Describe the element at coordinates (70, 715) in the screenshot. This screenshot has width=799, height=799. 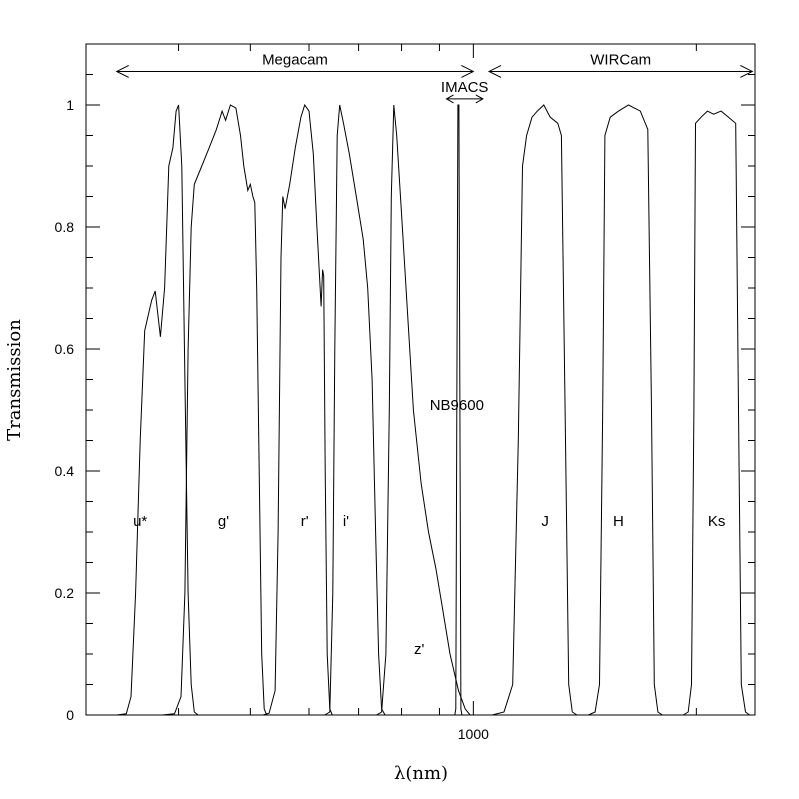
I see `y-tick-label-0: 0` at that location.